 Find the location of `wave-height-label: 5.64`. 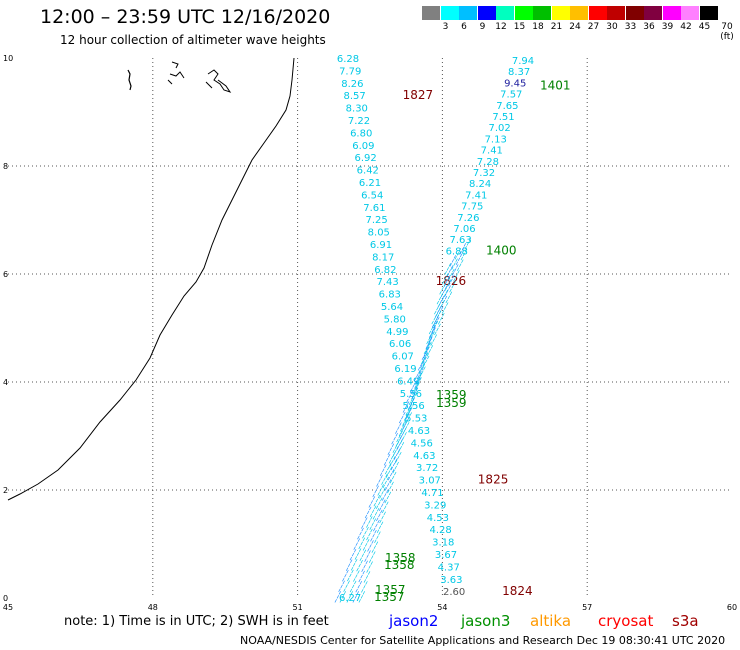

wave-height-label: 5.64 is located at coordinates (392, 307).